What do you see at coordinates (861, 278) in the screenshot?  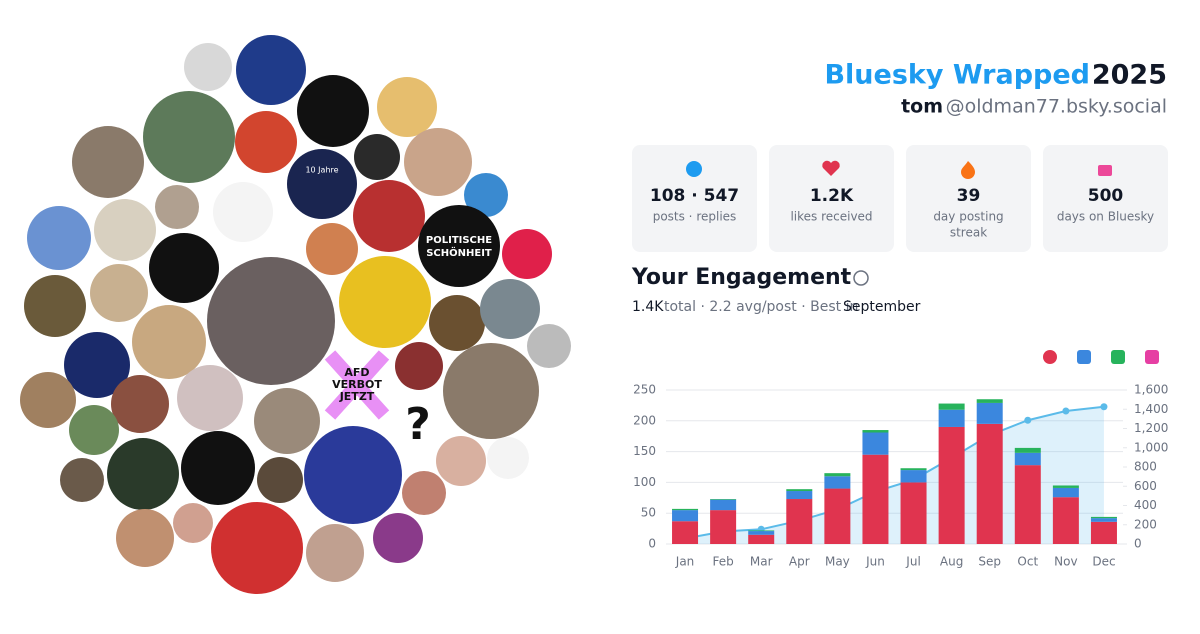 I see `info-icon` at bounding box center [861, 278].